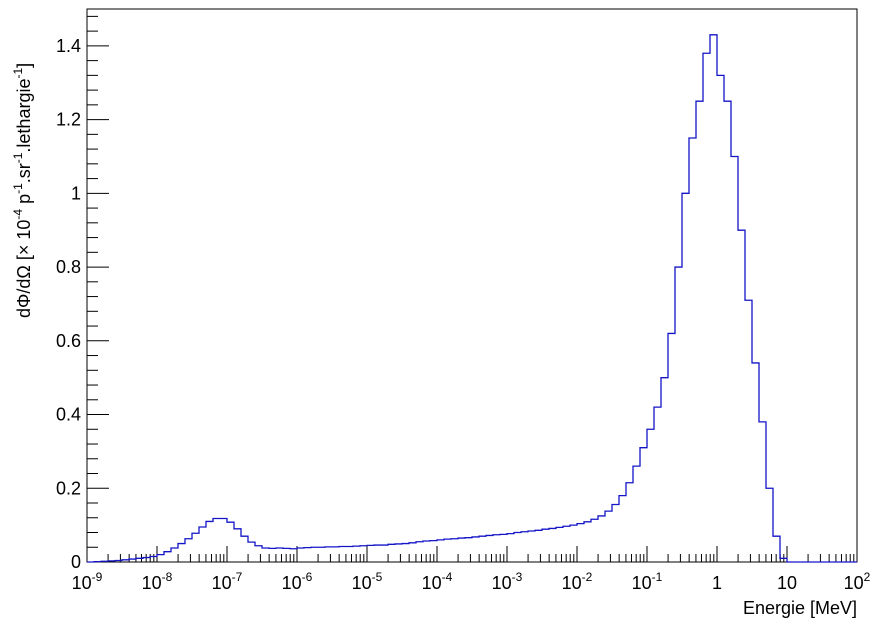  I want to click on y-axis-title-p: p, so click(24, 201).